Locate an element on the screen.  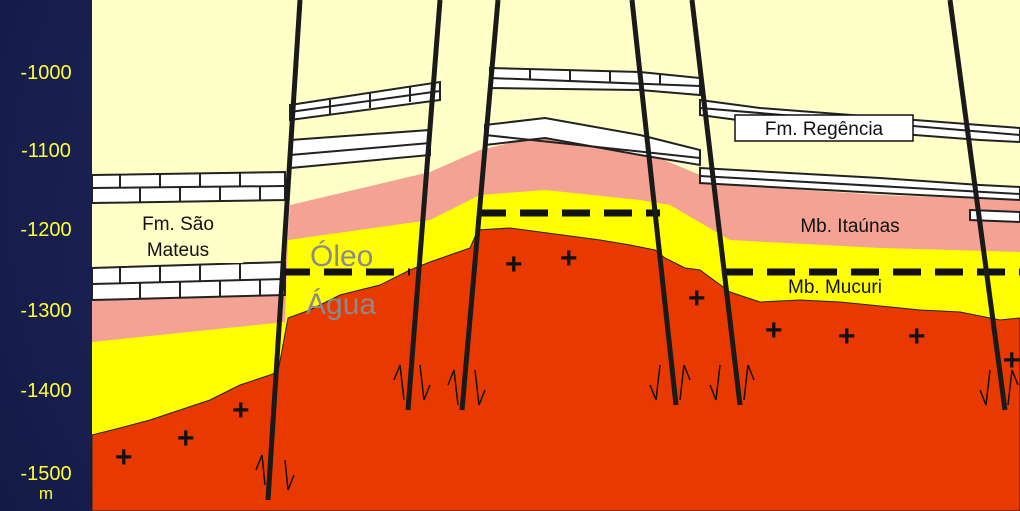
sao-mateus-label-box is located at coordinates (178, 235).